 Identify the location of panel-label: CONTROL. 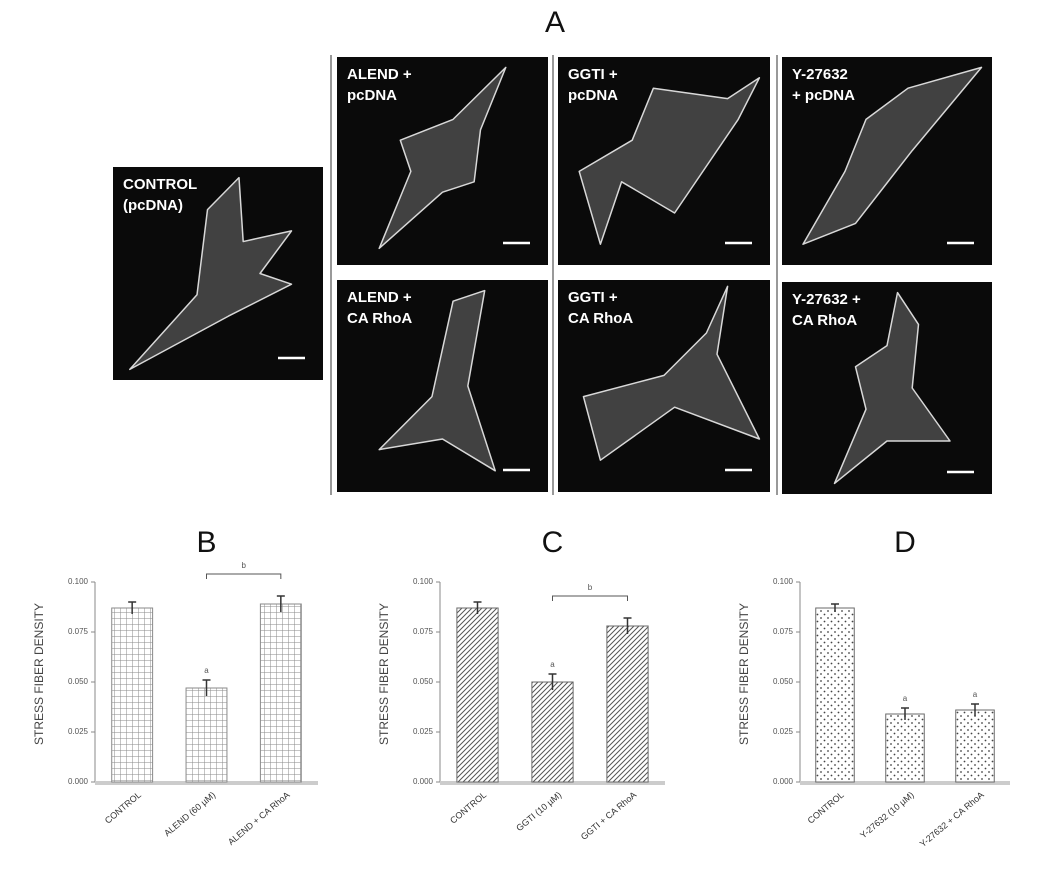
(160, 184).